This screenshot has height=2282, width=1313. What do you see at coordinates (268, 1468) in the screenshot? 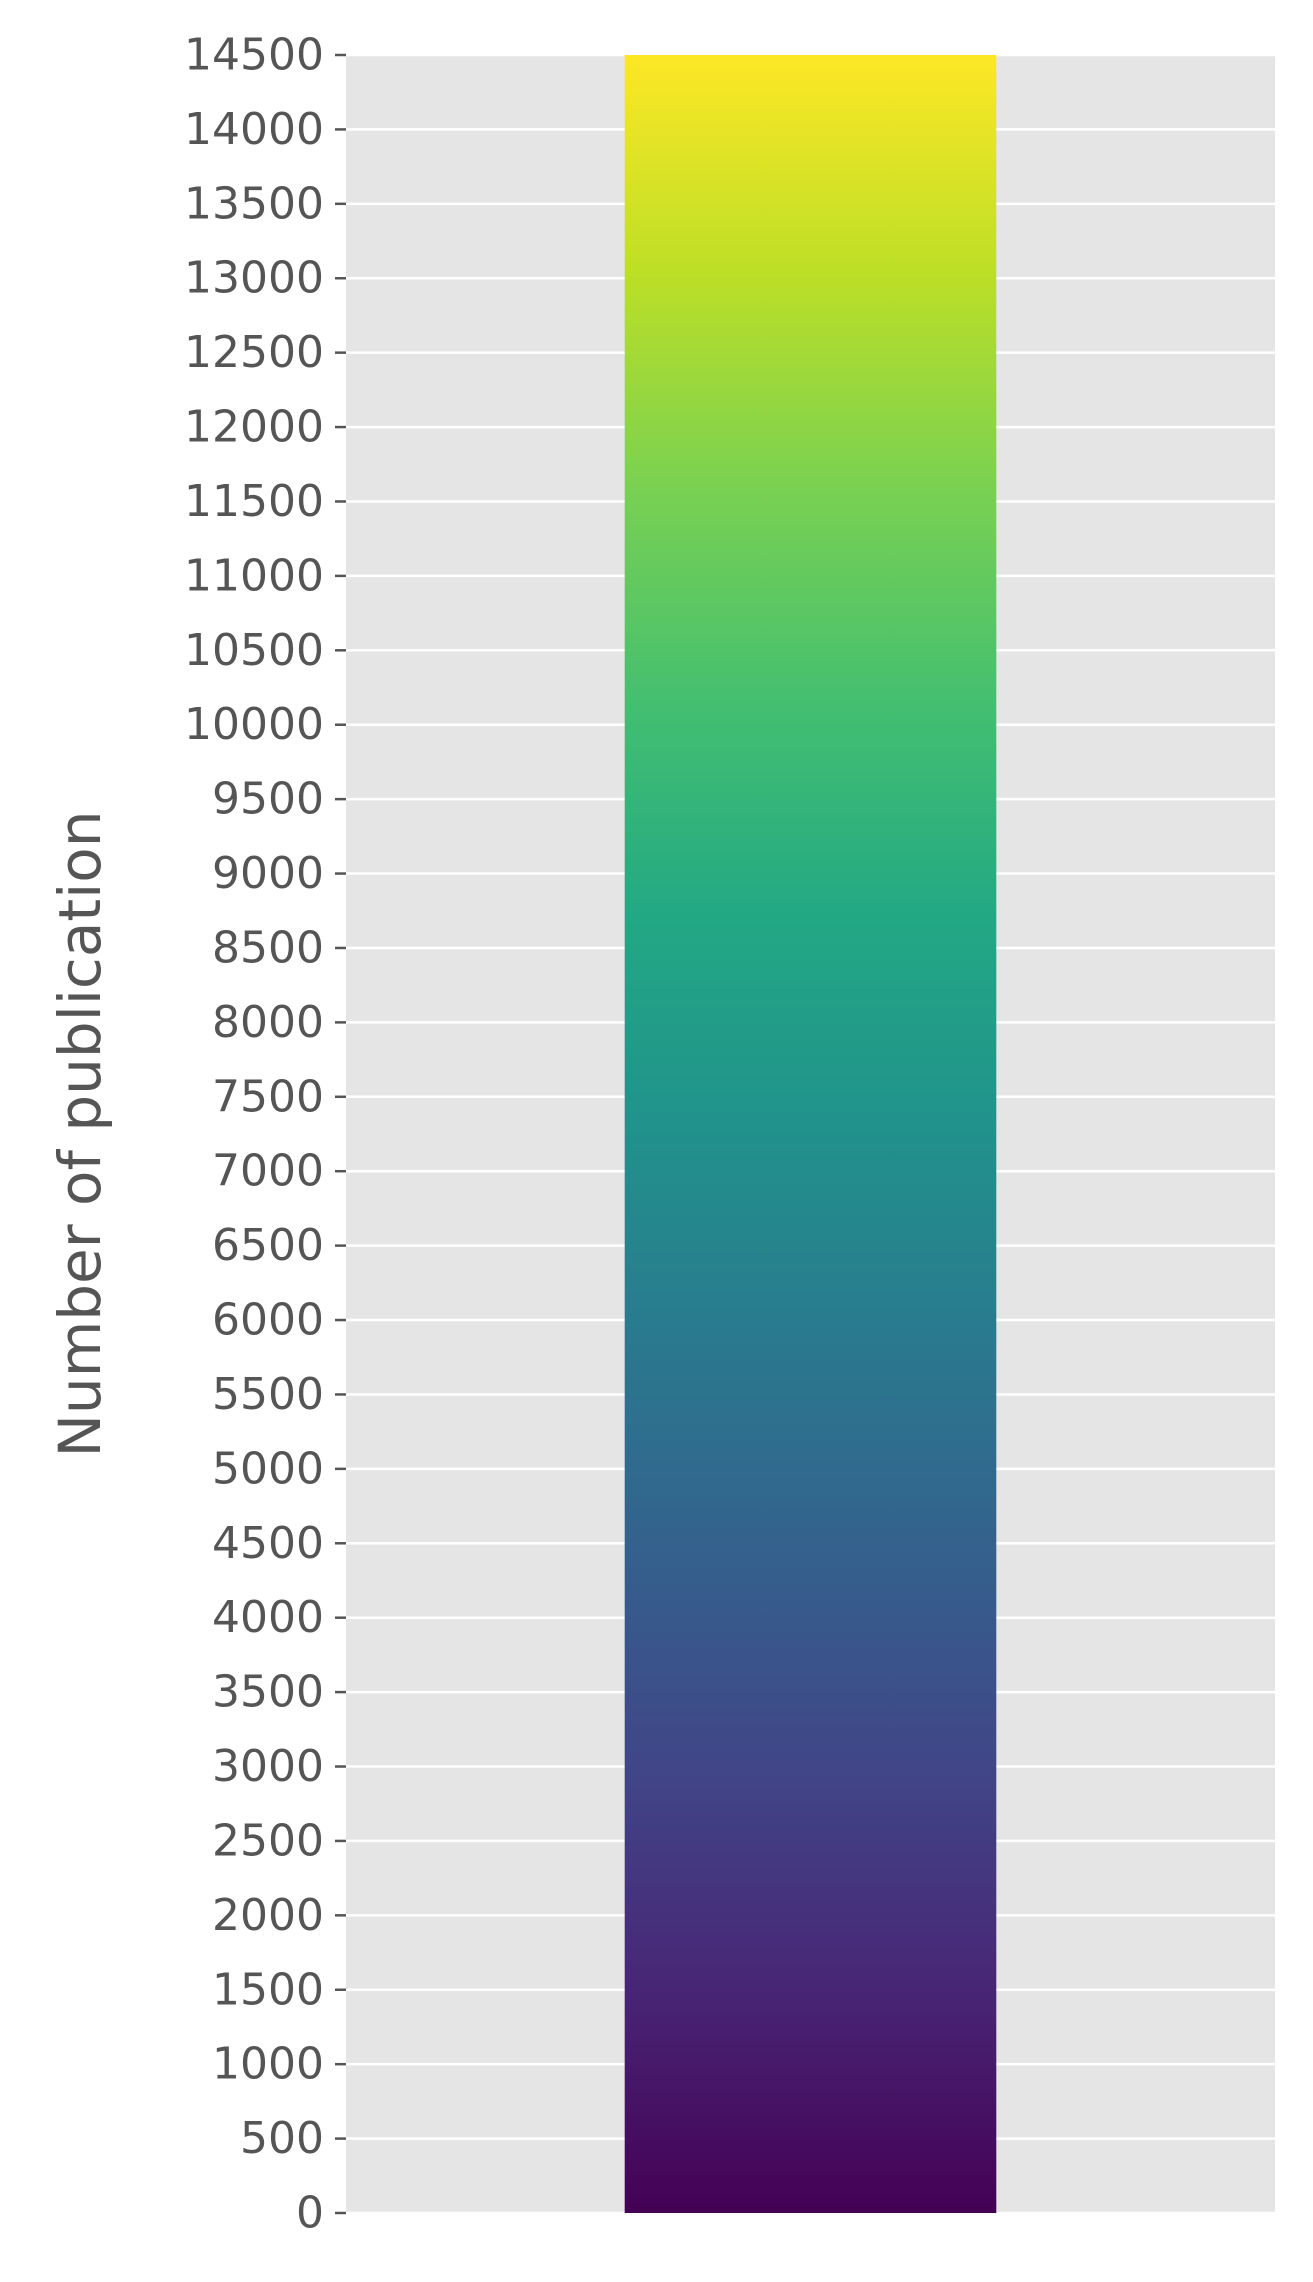
I see `y-tick-label: 5000` at bounding box center [268, 1468].